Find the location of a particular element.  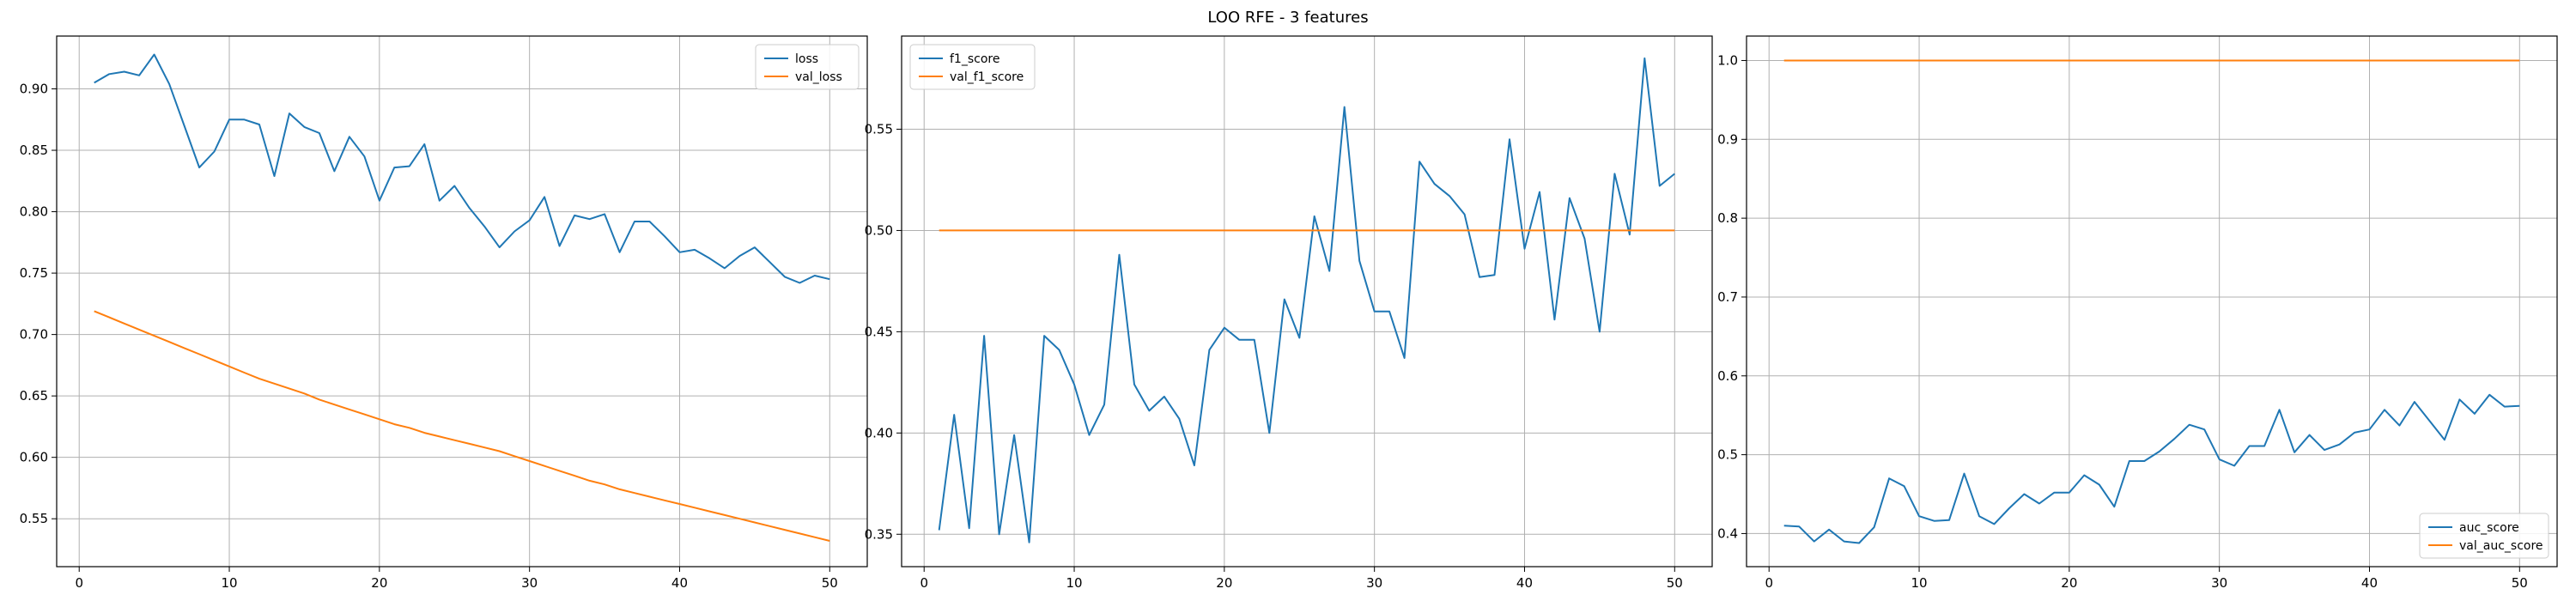

y-tick-label: 0.50 is located at coordinates (879, 230).